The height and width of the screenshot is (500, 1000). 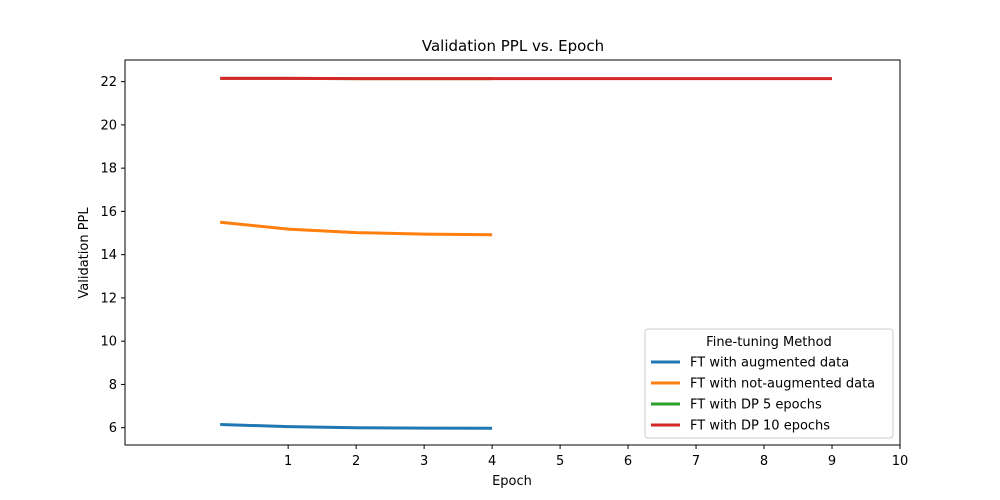 I want to click on chart-title: Validation PPL vs. Epoch, so click(x=513, y=46).